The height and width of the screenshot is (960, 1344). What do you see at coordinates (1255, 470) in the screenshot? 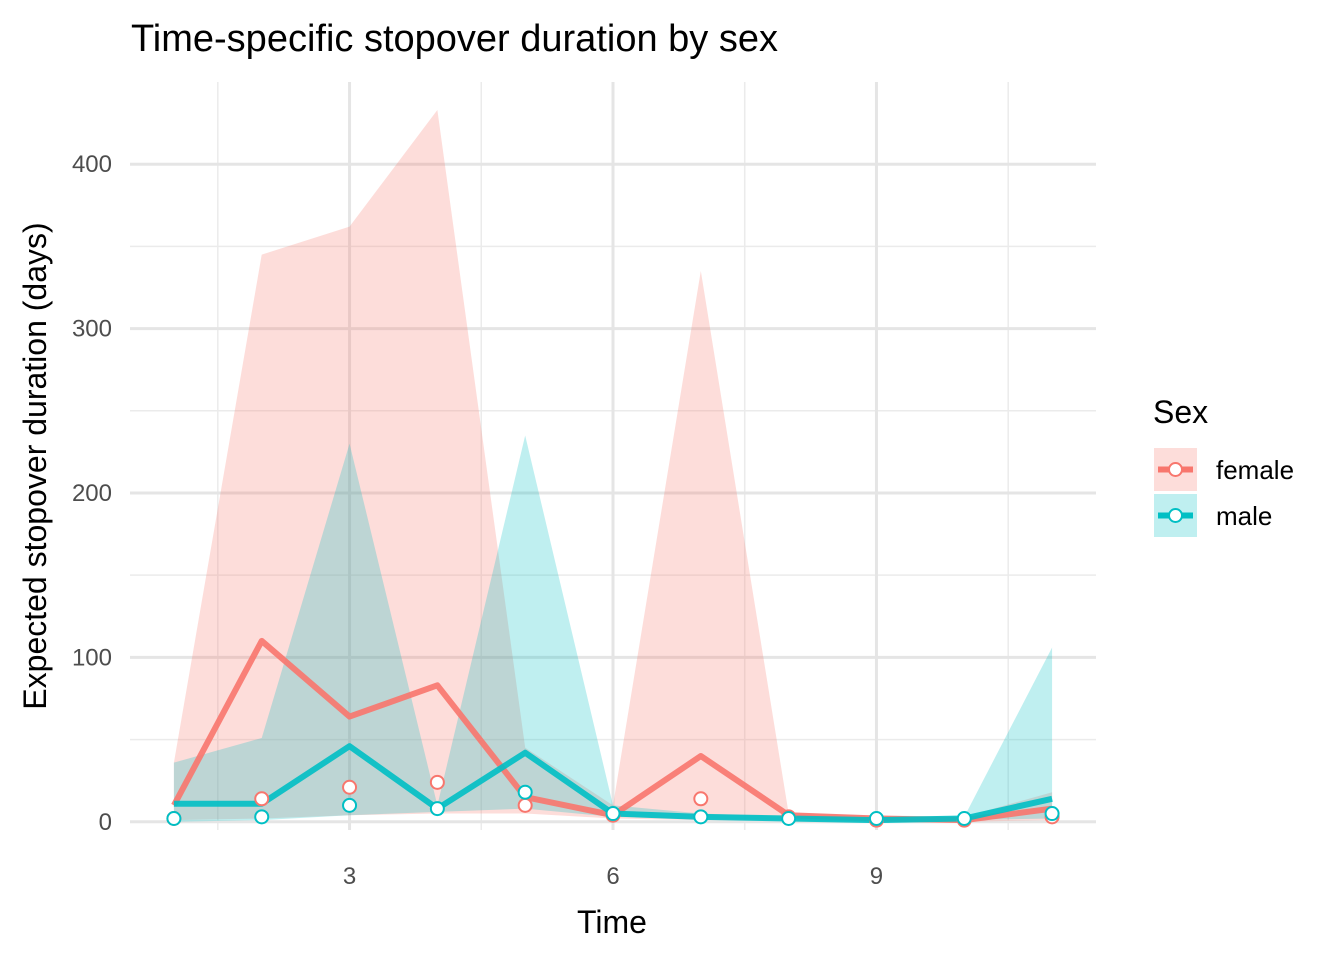
I see `legend-label-female: female` at bounding box center [1255, 470].